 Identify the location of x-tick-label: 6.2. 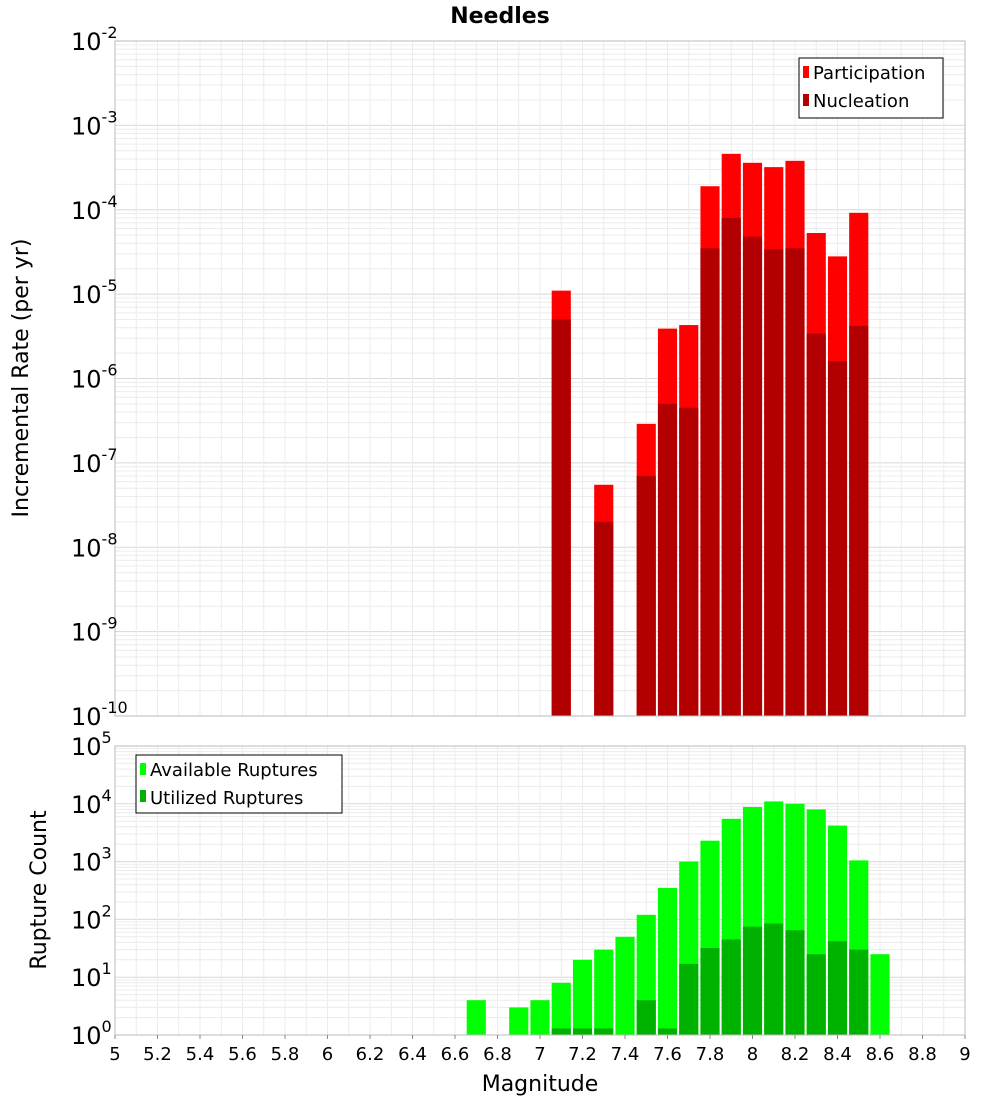
(370, 1054).